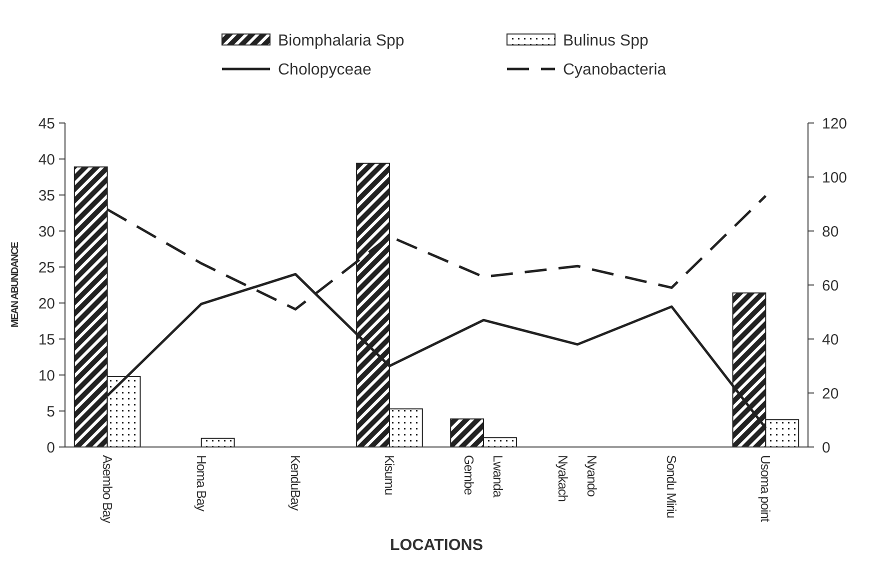 The height and width of the screenshot is (567, 883). What do you see at coordinates (201, 483) in the screenshot?
I see `x-tick-label: Homa Bay` at bounding box center [201, 483].